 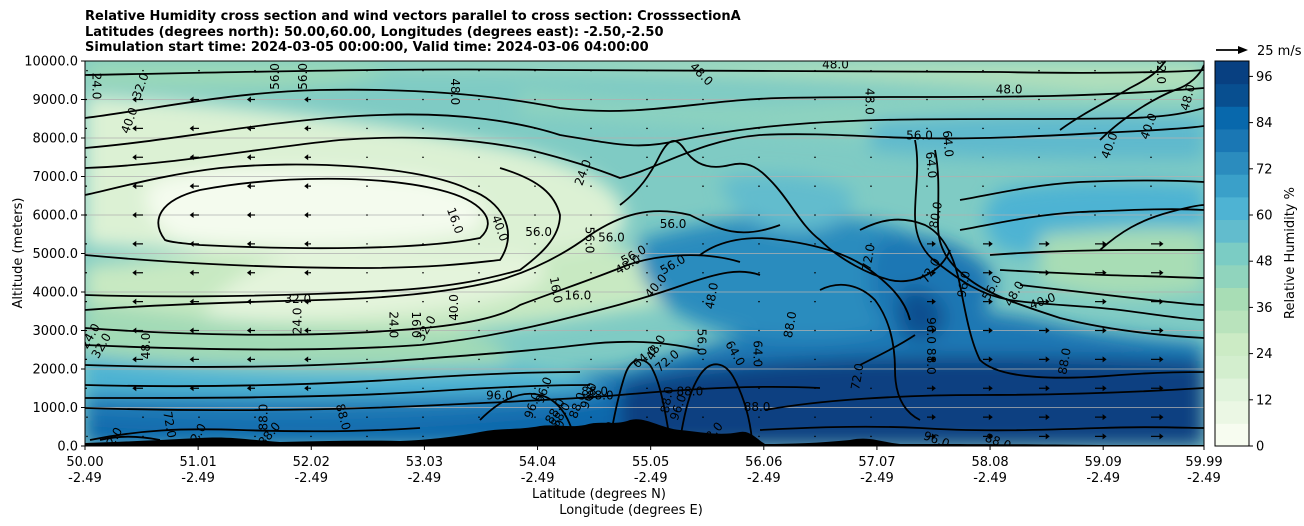 What do you see at coordinates (989, 462) in the screenshot?
I see `x-tick-label-latitude: 58.08` at bounding box center [989, 462].